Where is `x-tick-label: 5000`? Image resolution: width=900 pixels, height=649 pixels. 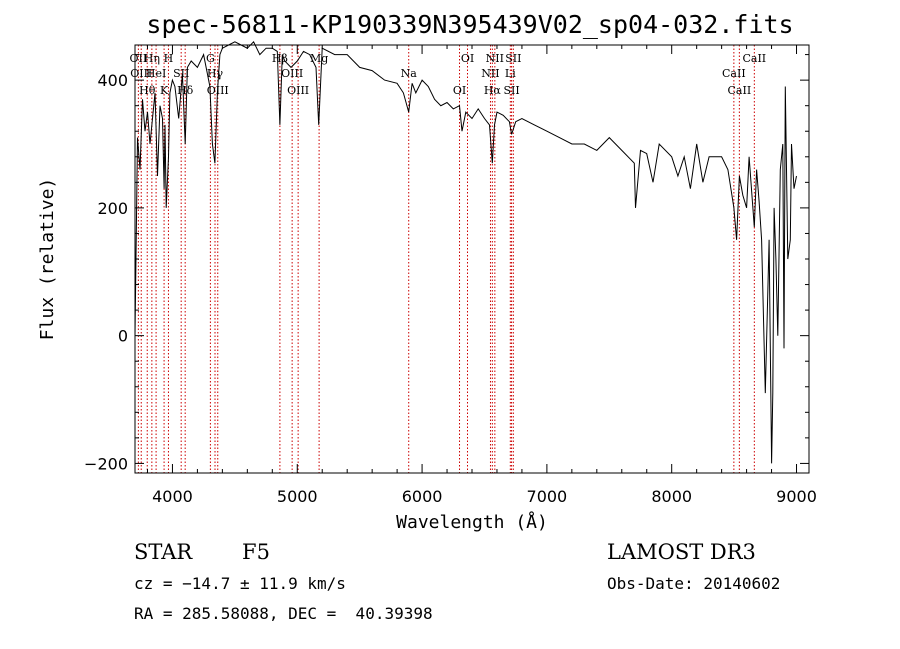 x-tick-label: 5000 is located at coordinates (297, 496).